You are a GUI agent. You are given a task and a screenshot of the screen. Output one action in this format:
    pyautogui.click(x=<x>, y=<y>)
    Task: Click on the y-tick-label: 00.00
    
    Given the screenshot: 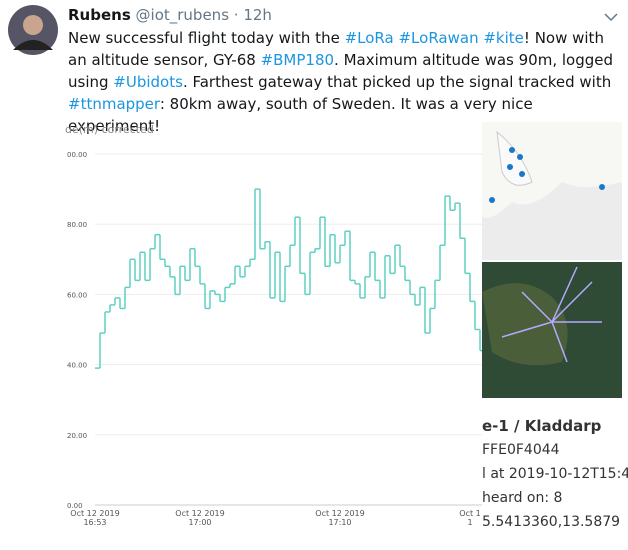 What is the action you would take?
    pyautogui.click(x=77, y=155)
    